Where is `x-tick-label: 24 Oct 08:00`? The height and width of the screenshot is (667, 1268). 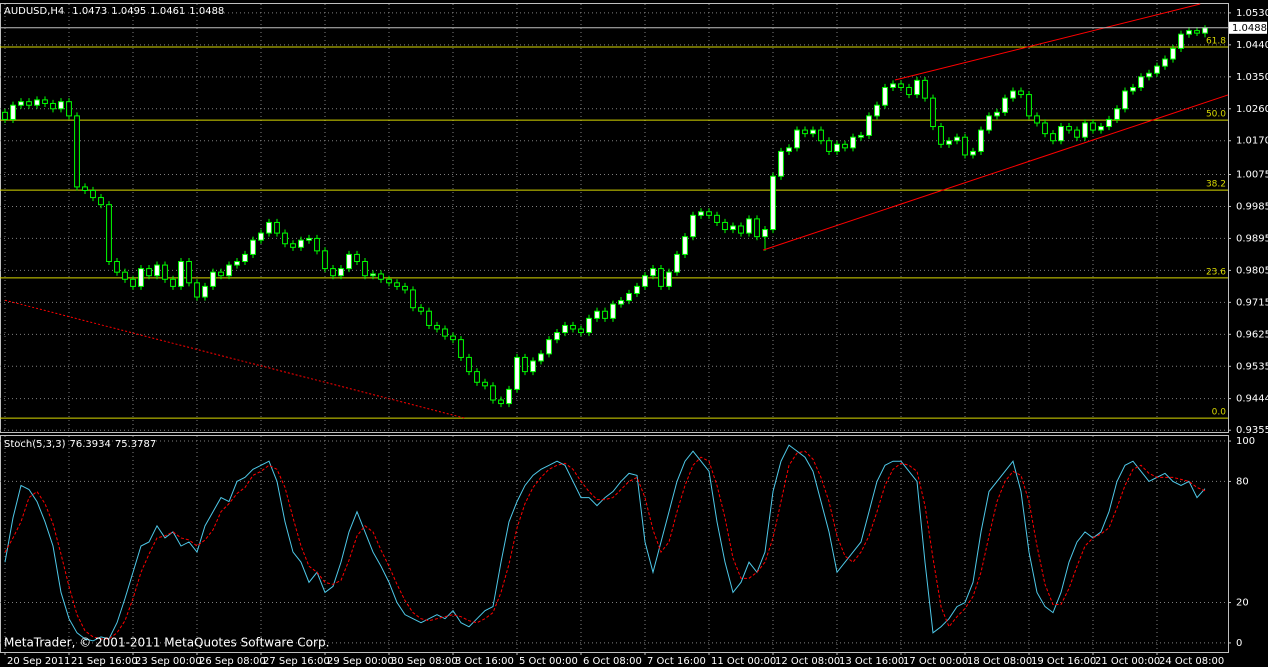 x-tick-label: 24 Oct 08:00 is located at coordinates (1191, 661).